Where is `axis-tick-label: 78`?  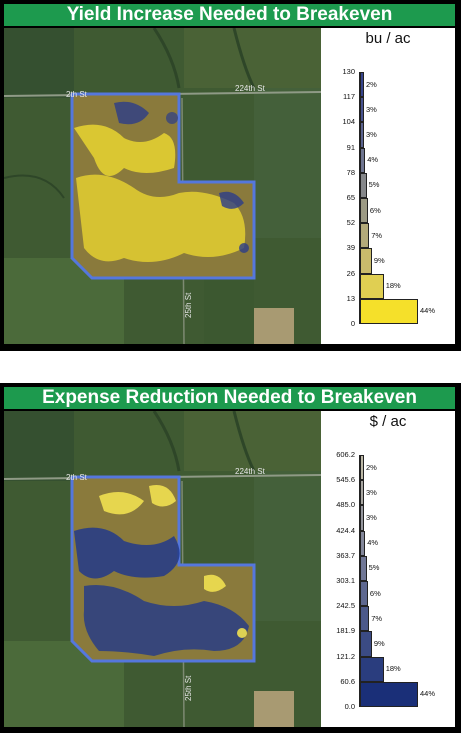
axis-tick-label: 78 is located at coordinates (350, 172).